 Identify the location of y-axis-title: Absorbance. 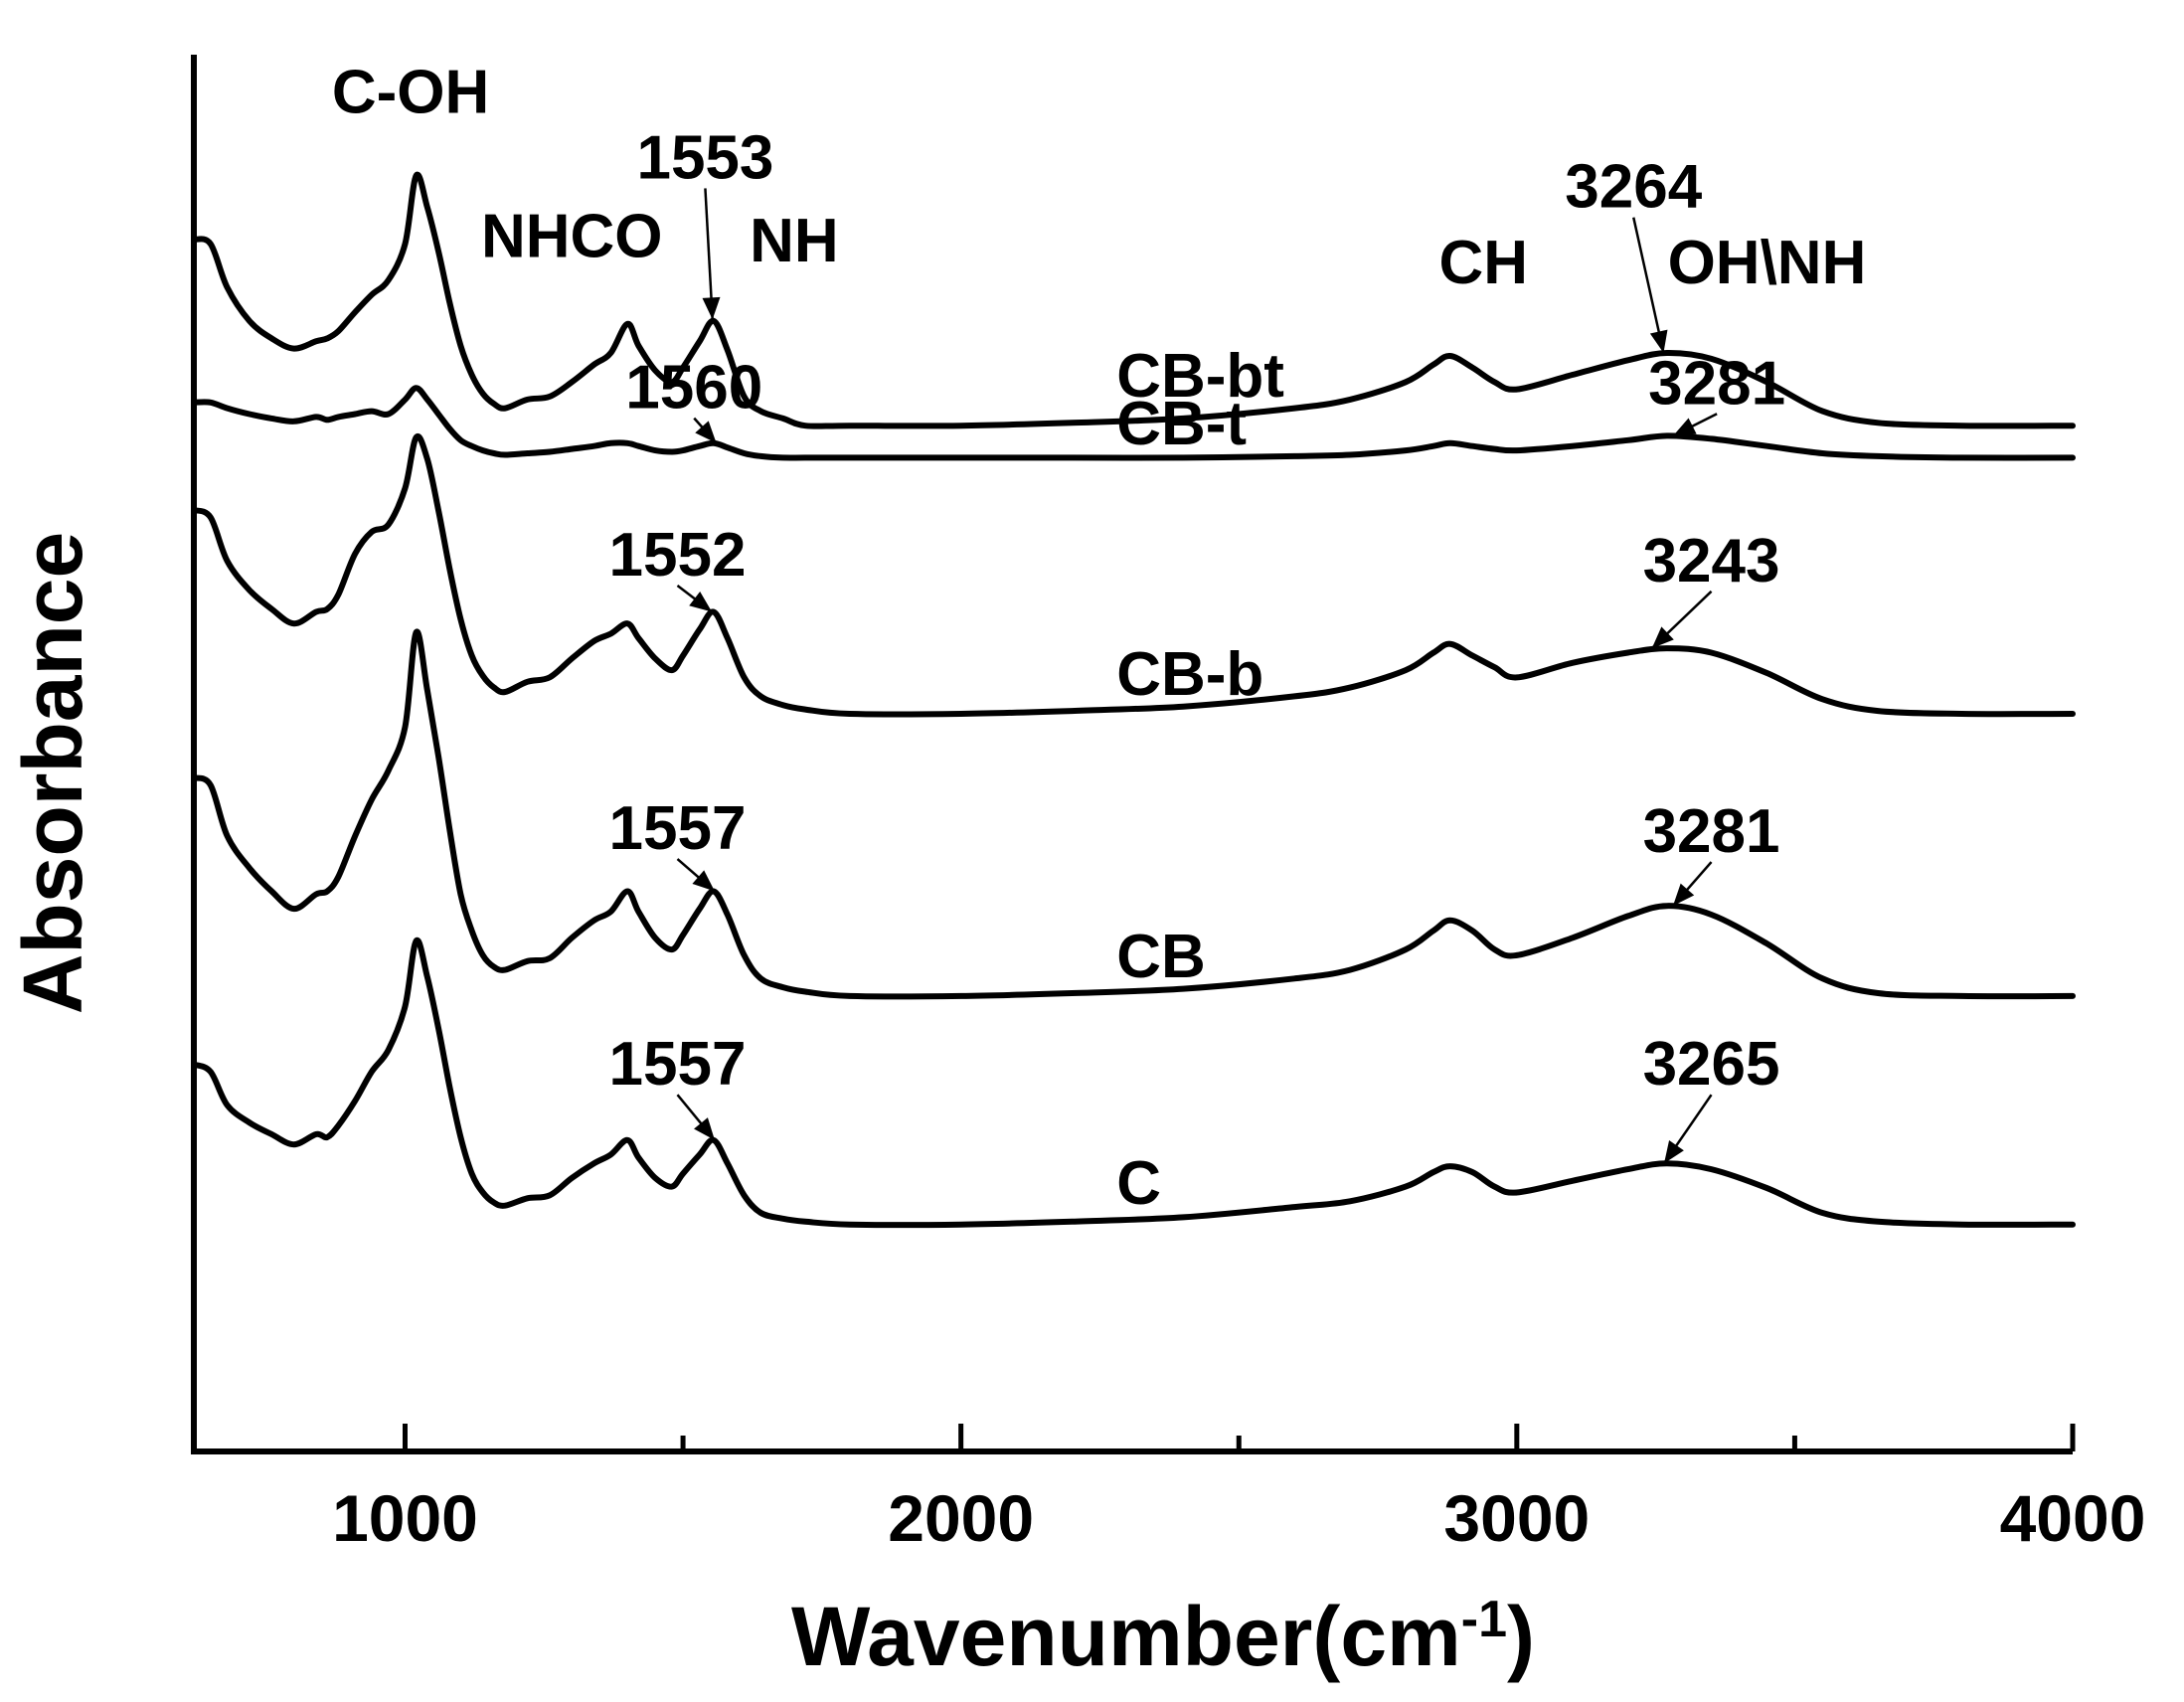
(52, 773).